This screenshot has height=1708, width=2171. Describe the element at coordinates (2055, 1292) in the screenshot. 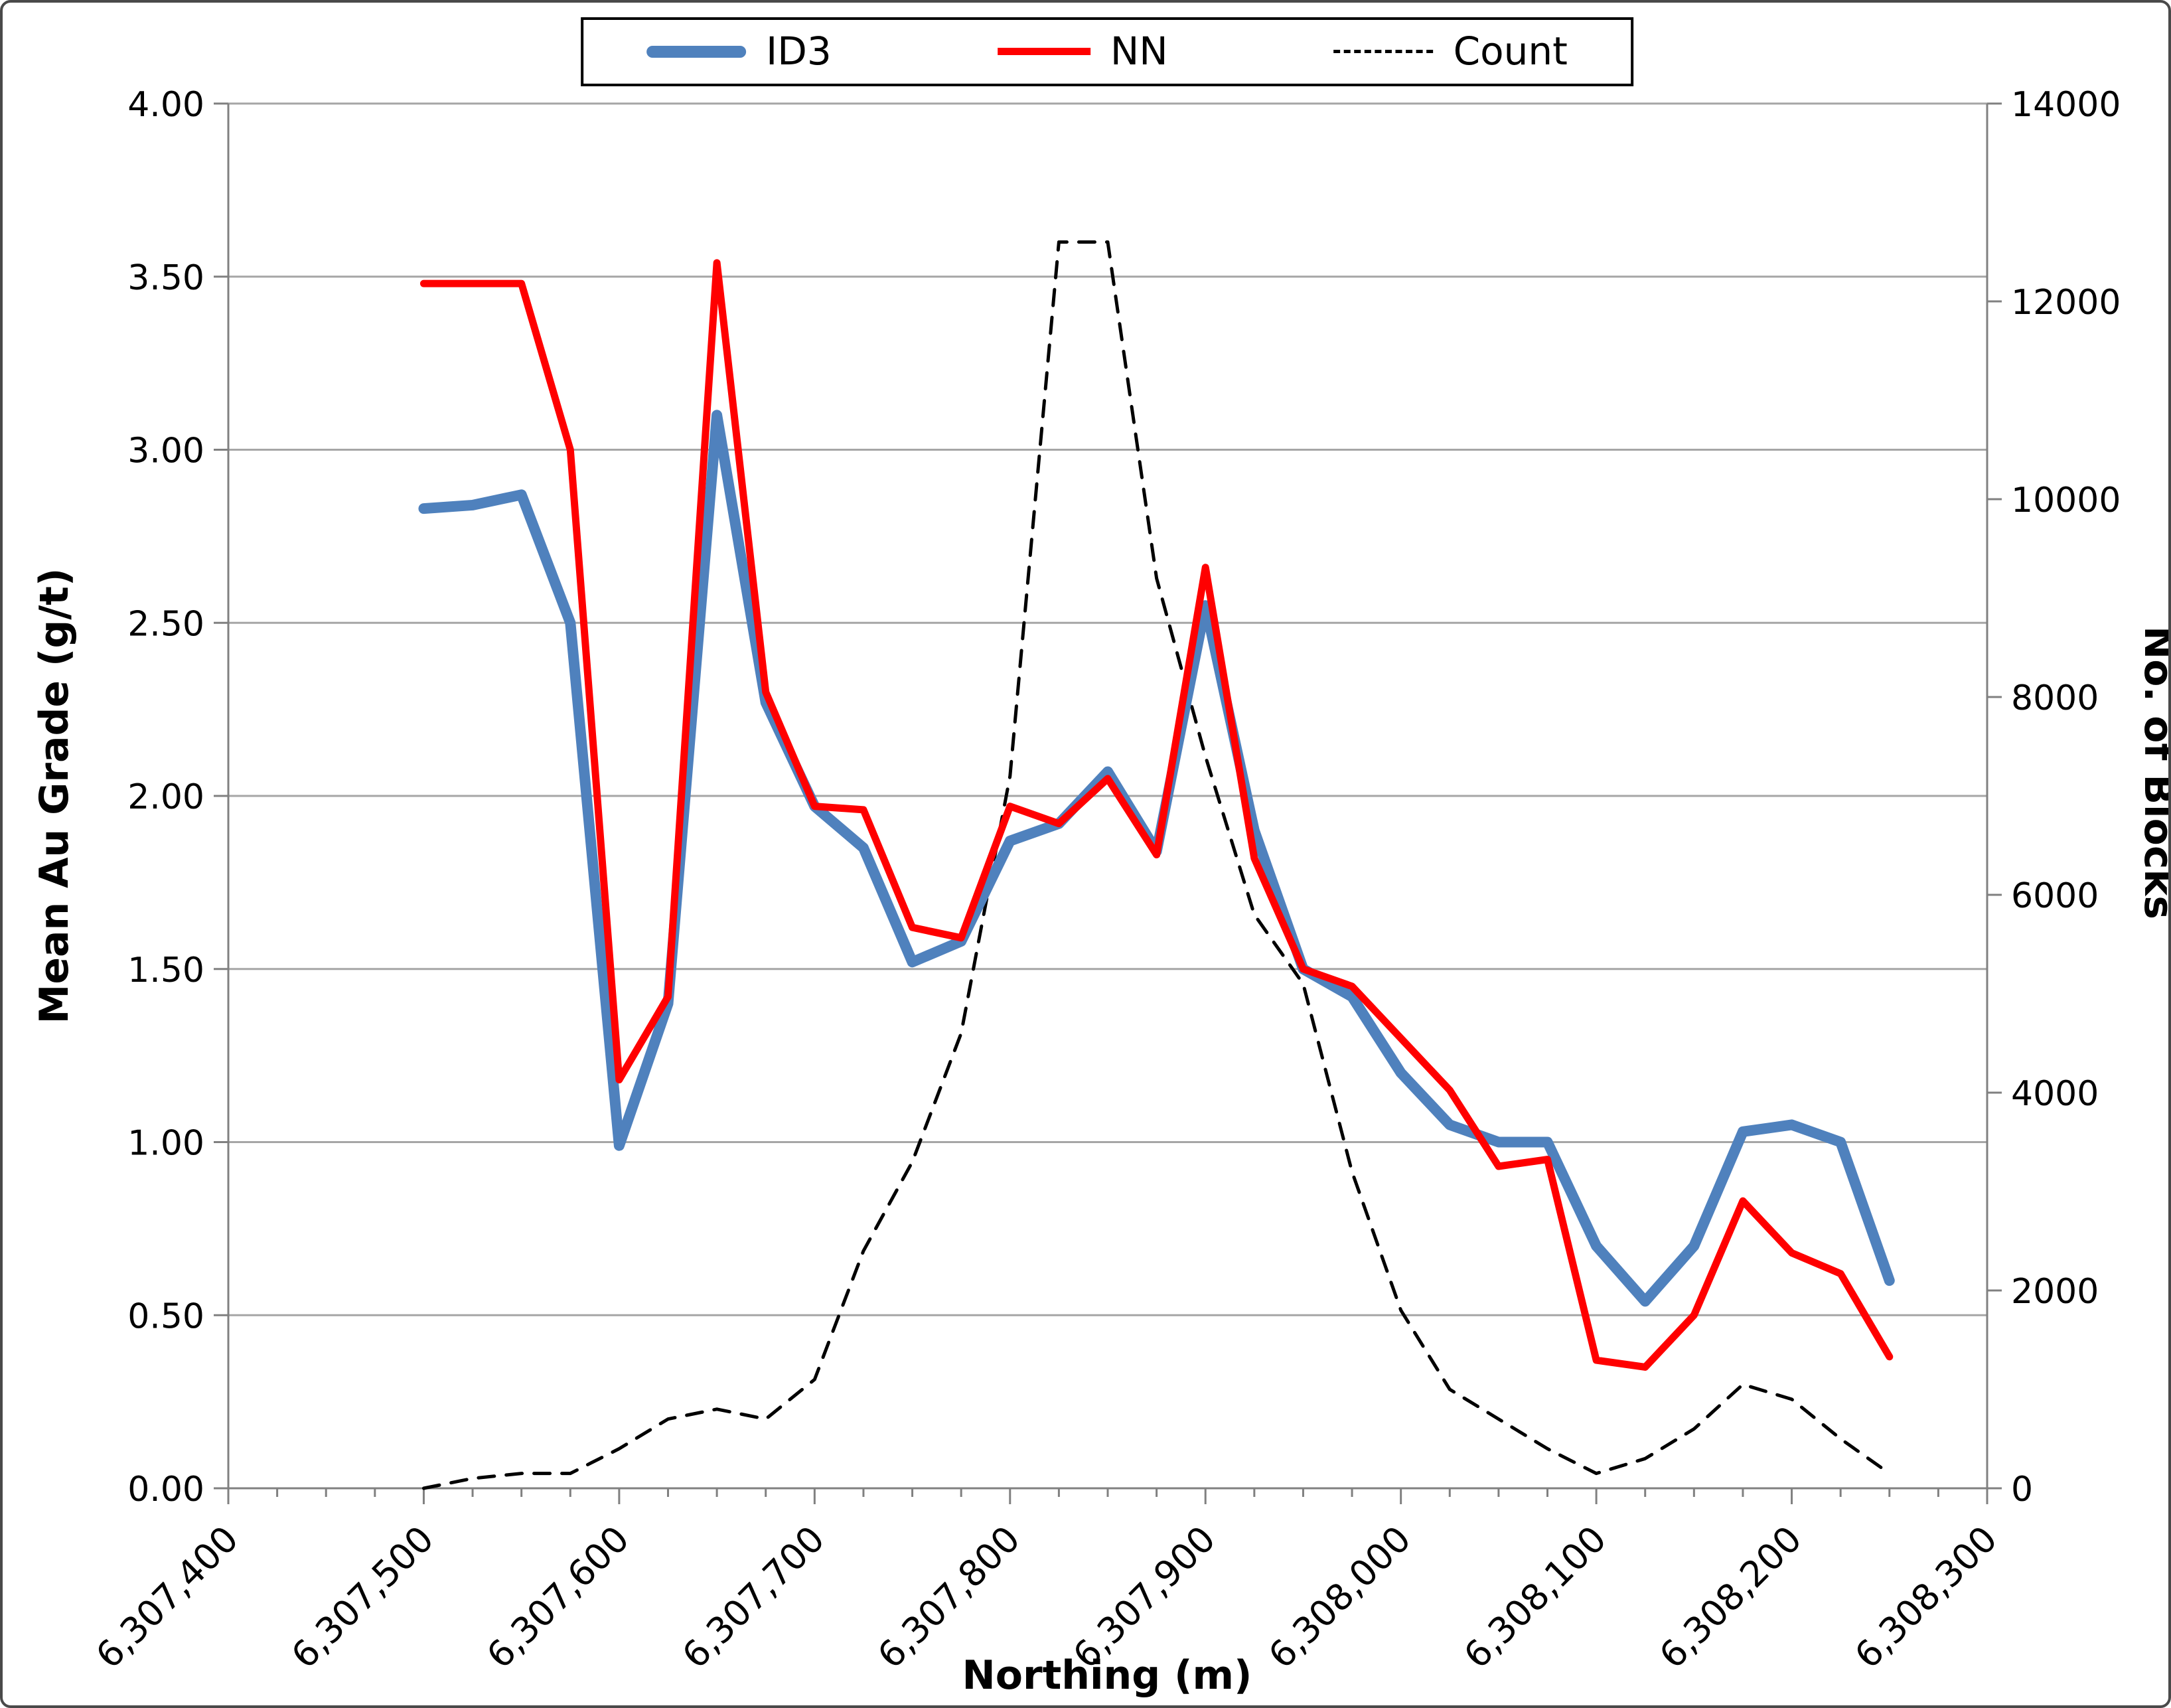

I see `y-right-tick-label: 2000` at that location.